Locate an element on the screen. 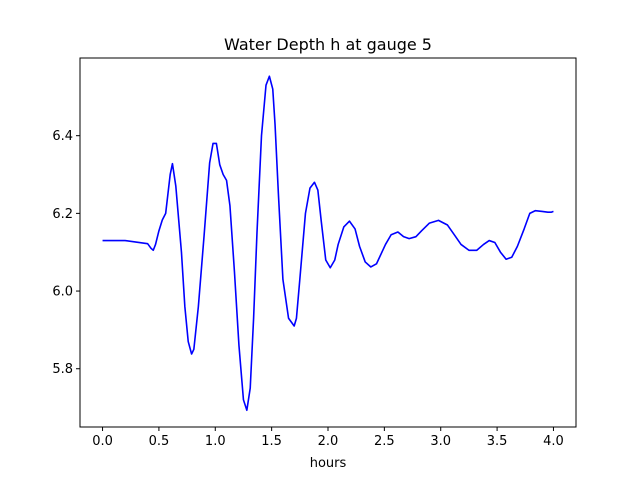 The width and height of the screenshot is (640, 480). x-tick-label: 1.0 is located at coordinates (215, 441).